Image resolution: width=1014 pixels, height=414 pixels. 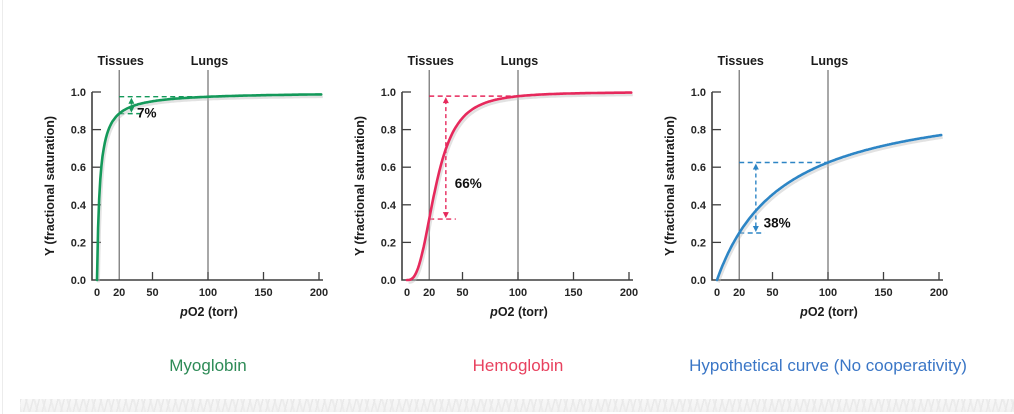 I want to click on percent-difference-label: 66%, so click(x=468, y=183).